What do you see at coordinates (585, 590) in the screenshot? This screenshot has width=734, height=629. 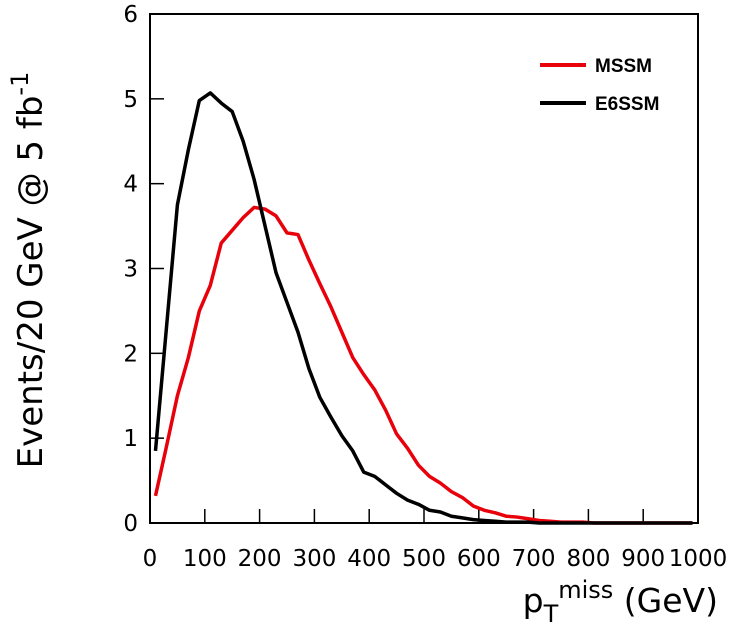 I see `x-label-sup: miss` at bounding box center [585, 590].